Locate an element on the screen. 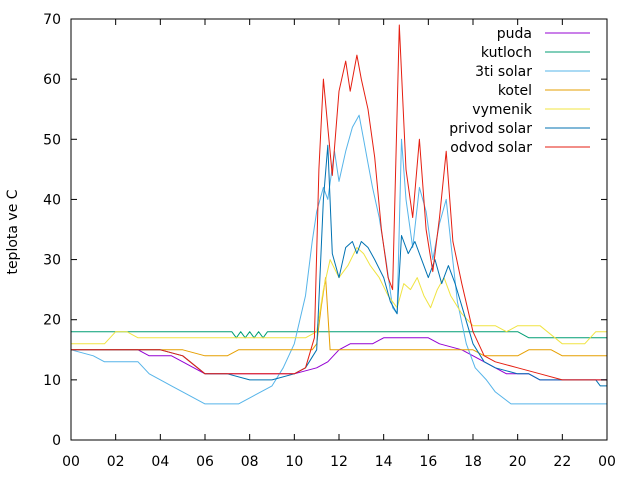  y-tick-label: 0 is located at coordinates (56, 441).